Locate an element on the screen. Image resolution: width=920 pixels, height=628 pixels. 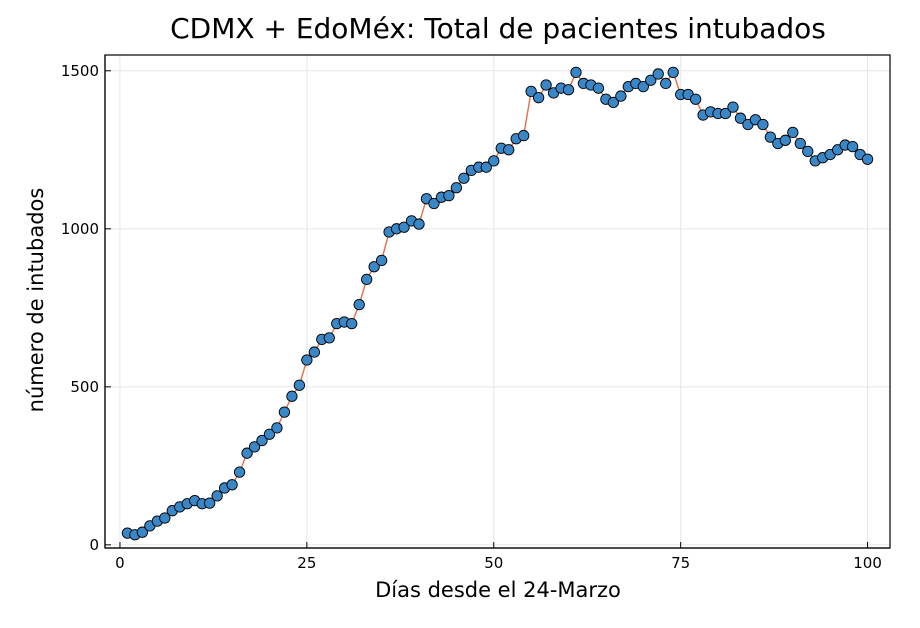
x-tick-label: 100 is located at coordinates (867, 563).